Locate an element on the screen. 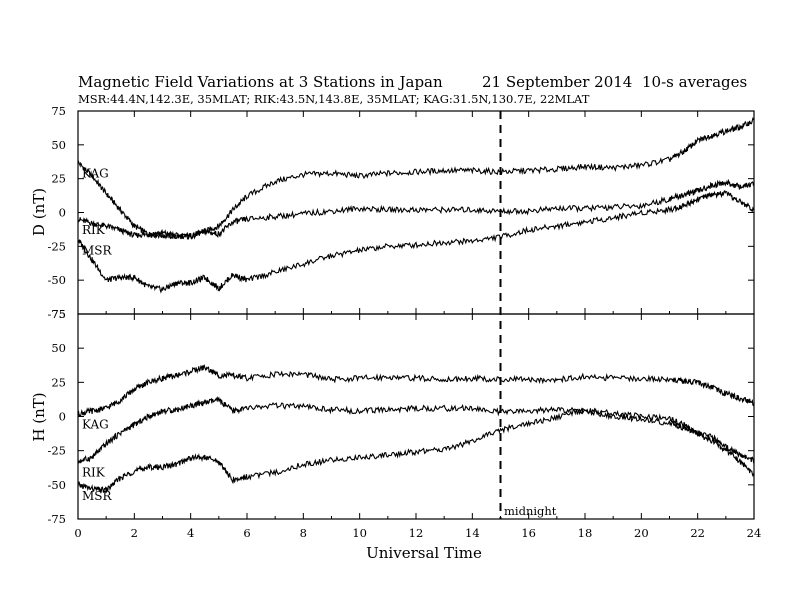 This screenshot has width=792, height=612. series-line-bottom-rik is located at coordinates (416, 430).